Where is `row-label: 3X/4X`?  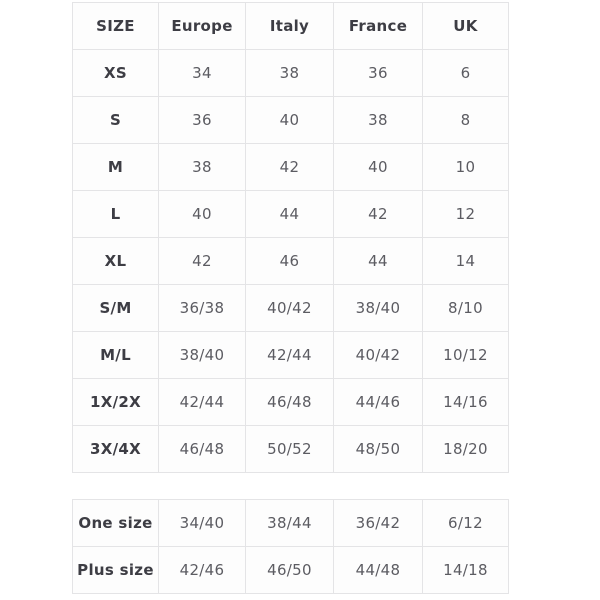
row-label: 3X/4X is located at coordinates (115, 449).